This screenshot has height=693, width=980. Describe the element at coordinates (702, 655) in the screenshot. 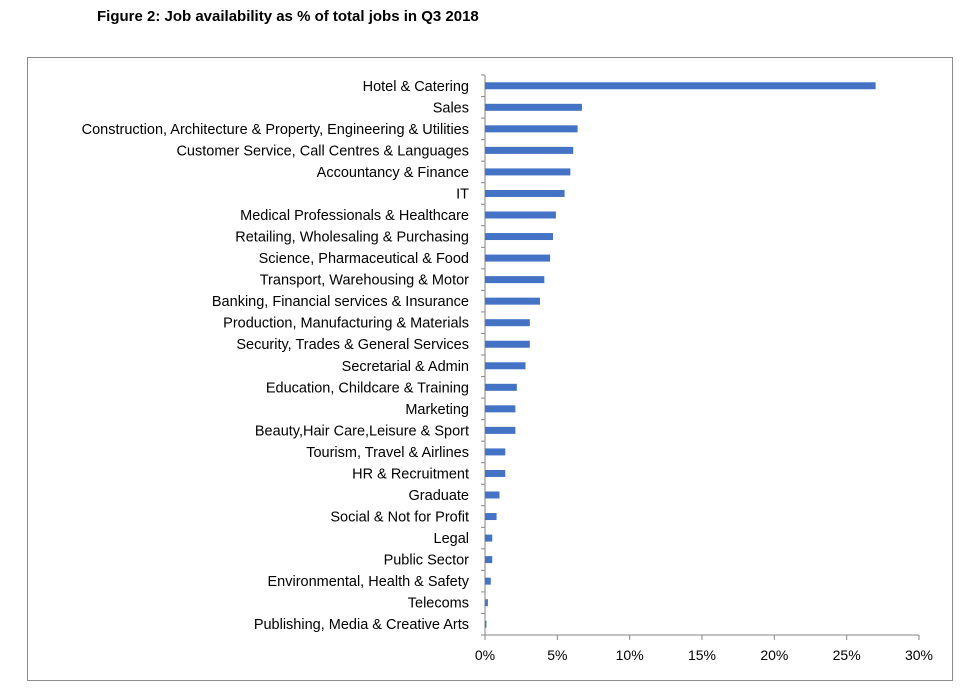

I see `value-tick-label: 15%` at that location.